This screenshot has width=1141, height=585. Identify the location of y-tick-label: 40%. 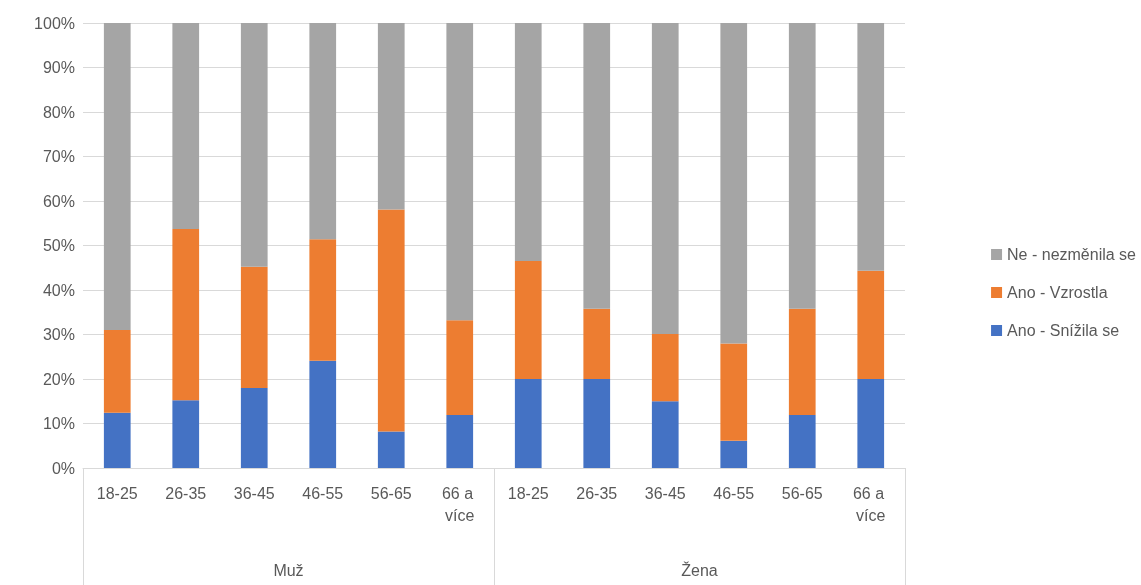
(58, 290).